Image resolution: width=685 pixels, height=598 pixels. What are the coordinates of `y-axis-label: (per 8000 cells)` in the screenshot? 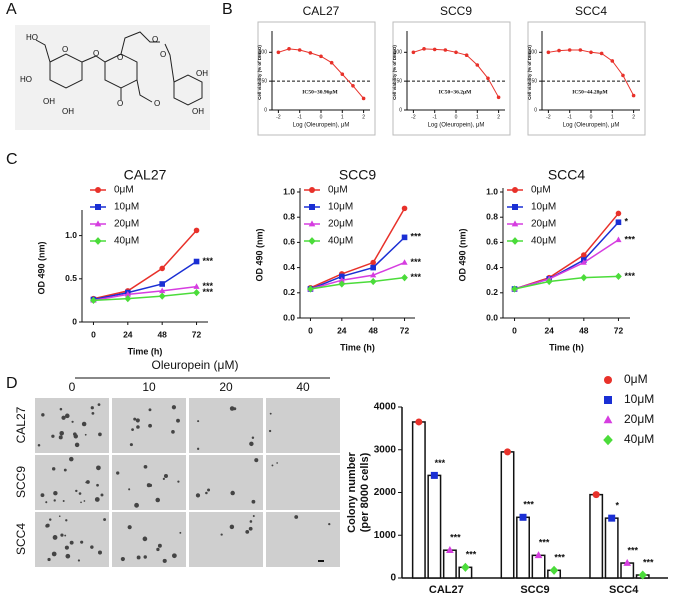 It's located at (365, 492).